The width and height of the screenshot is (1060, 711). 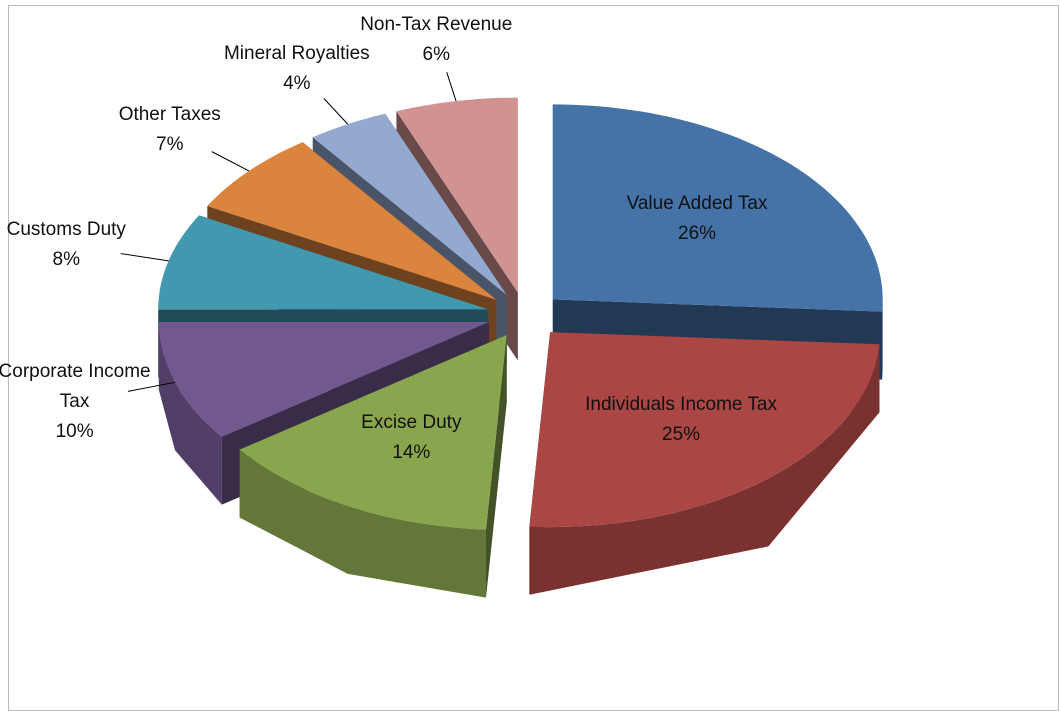 What do you see at coordinates (66, 260) in the screenshot?
I see `slice-label-value: 8%` at bounding box center [66, 260].